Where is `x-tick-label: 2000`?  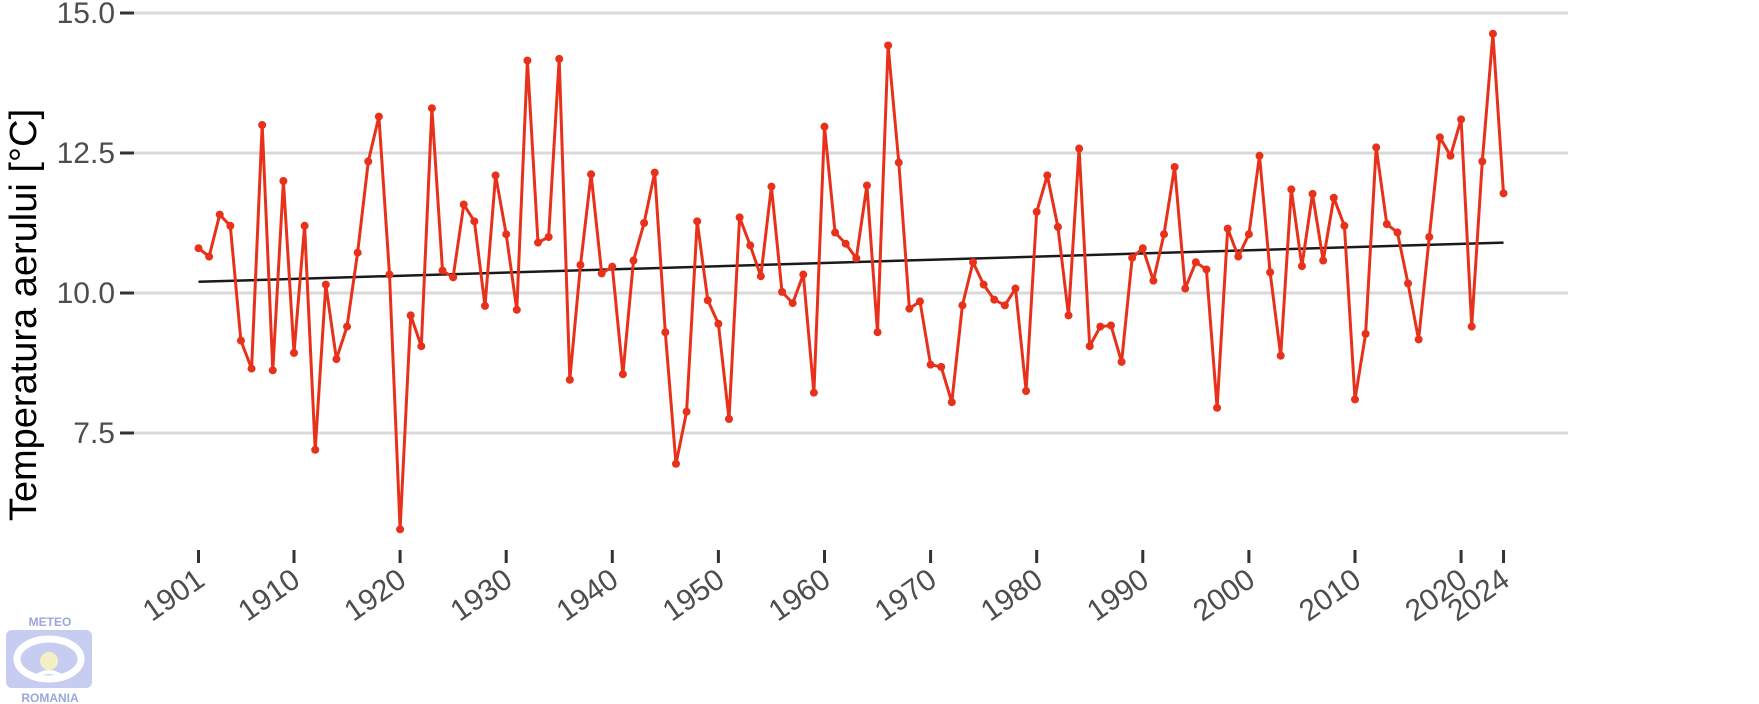 x-tick-label: 2000 is located at coordinates (1224, 595).